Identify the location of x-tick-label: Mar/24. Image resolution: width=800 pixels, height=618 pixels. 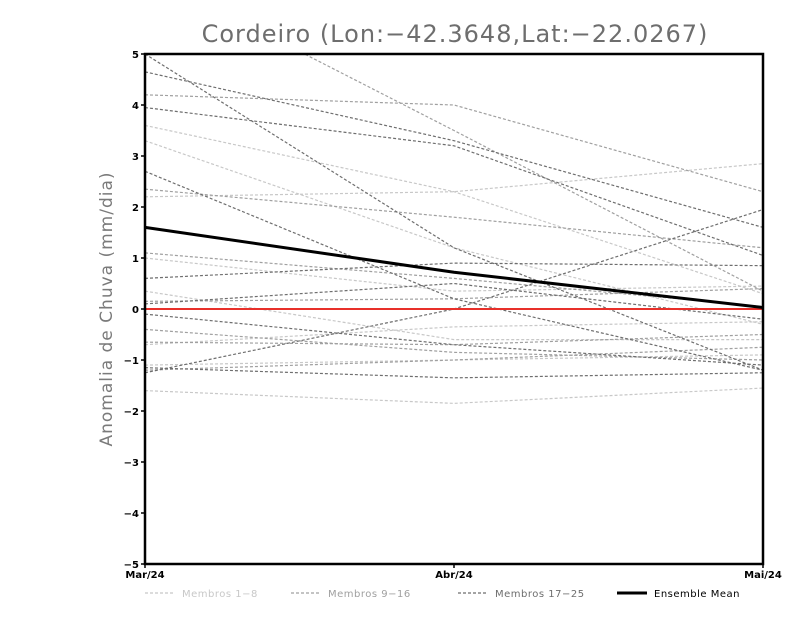
(144, 575).